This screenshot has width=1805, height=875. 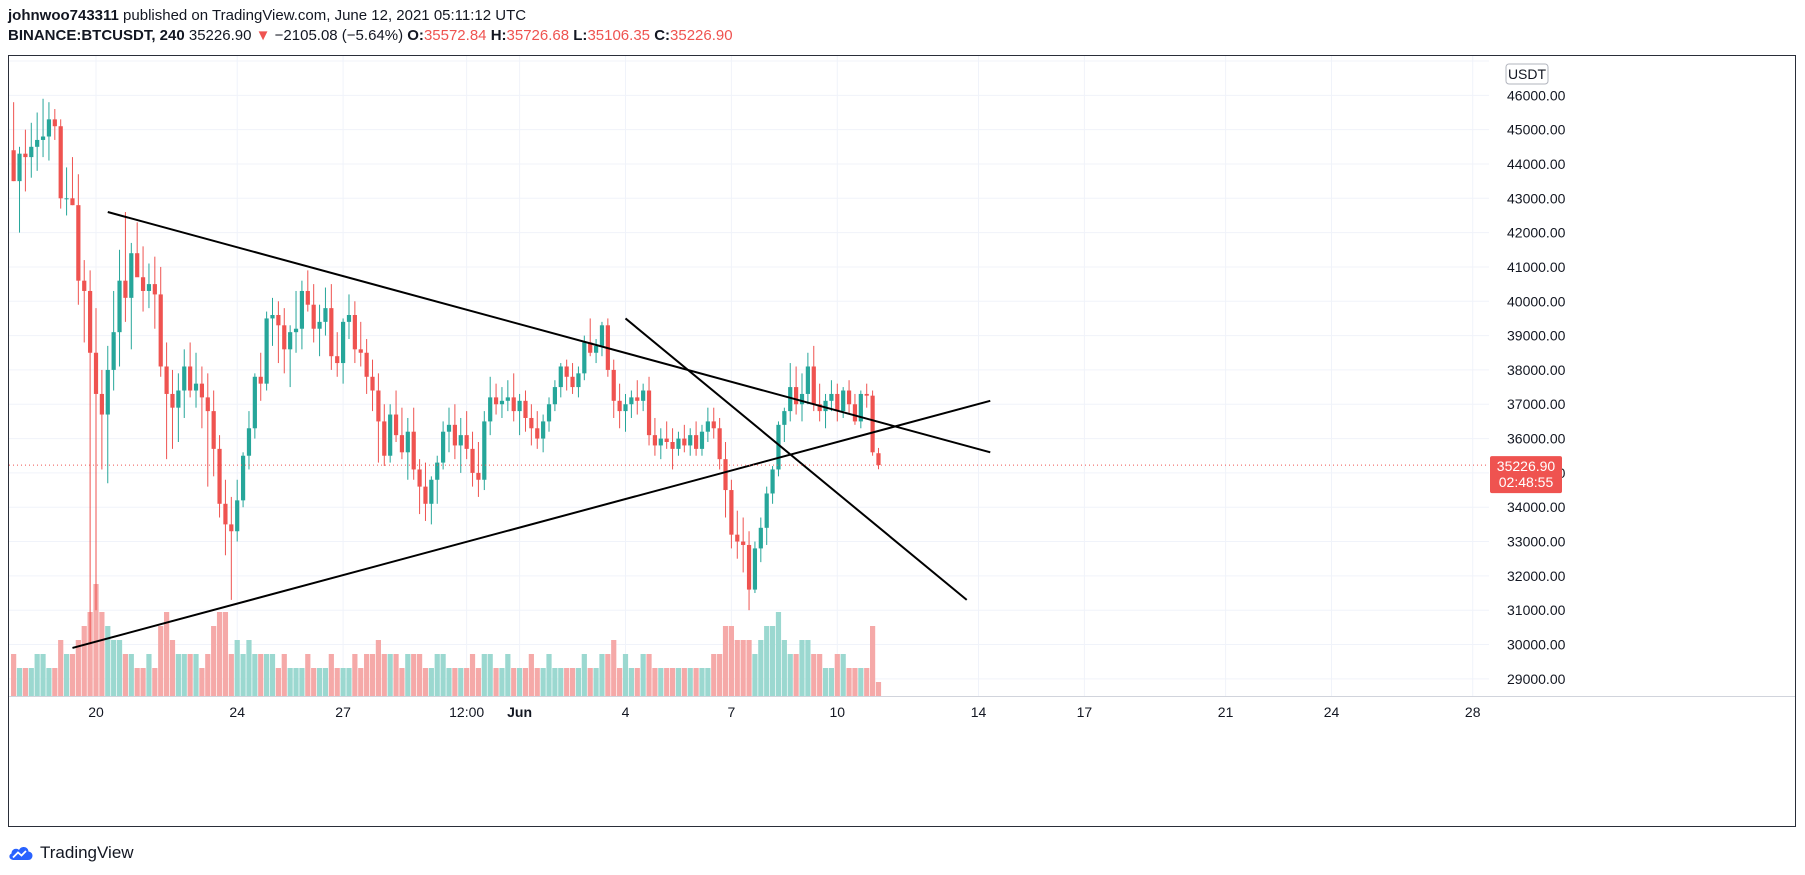 I want to click on currency-badge, so click(x=1527, y=74).